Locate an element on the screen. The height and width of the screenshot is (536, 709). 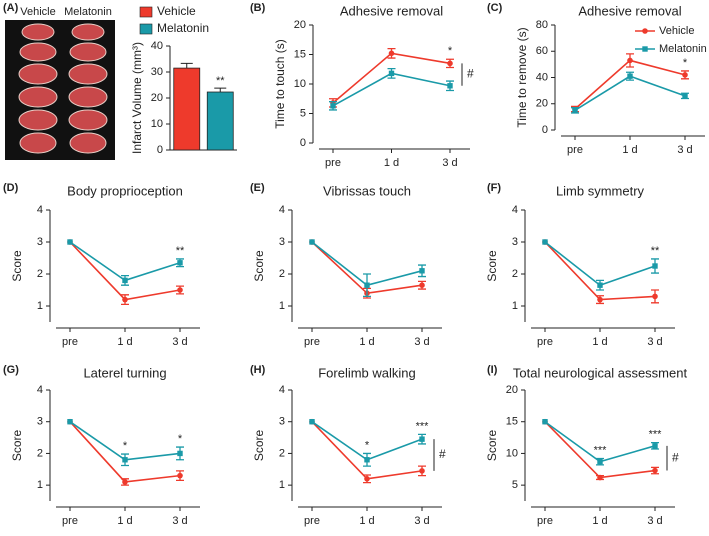
chart-title: Vibrissas touch is located at coordinates (367, 190).